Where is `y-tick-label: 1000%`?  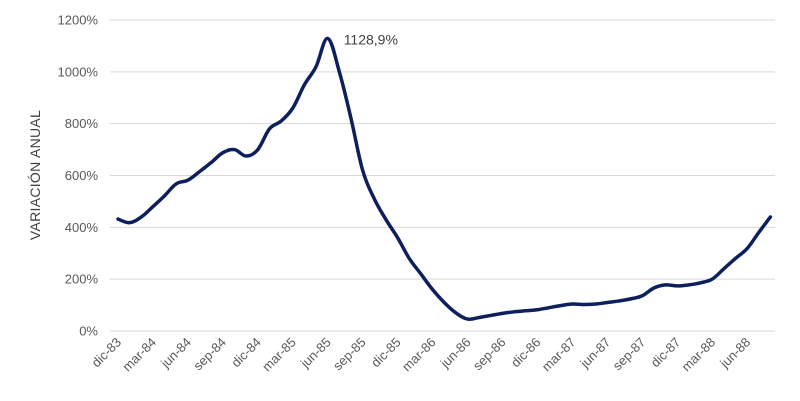
y-tick-label: 1000% is located at coordinates (78, 71).